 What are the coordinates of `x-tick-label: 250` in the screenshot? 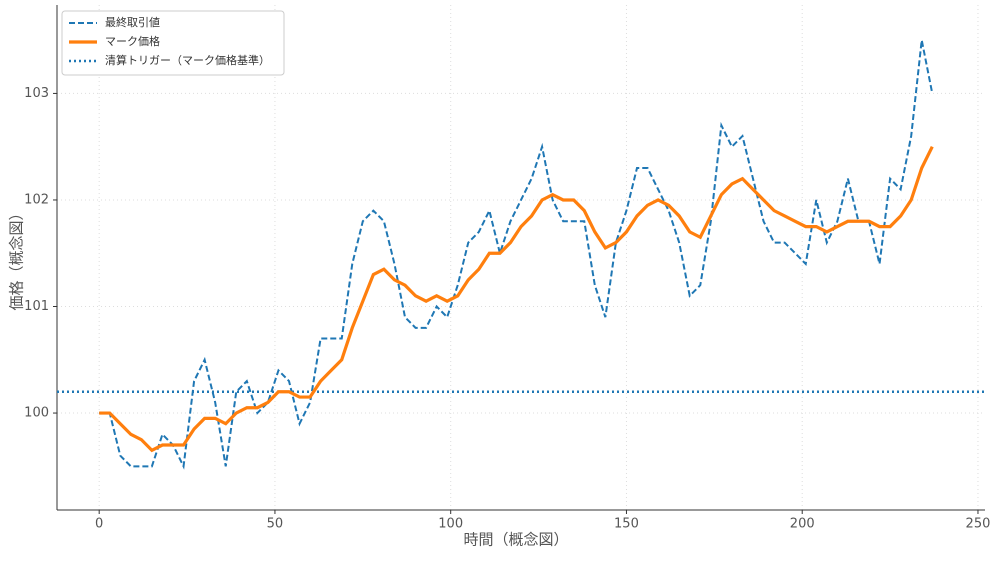 It's located at (978, 524).